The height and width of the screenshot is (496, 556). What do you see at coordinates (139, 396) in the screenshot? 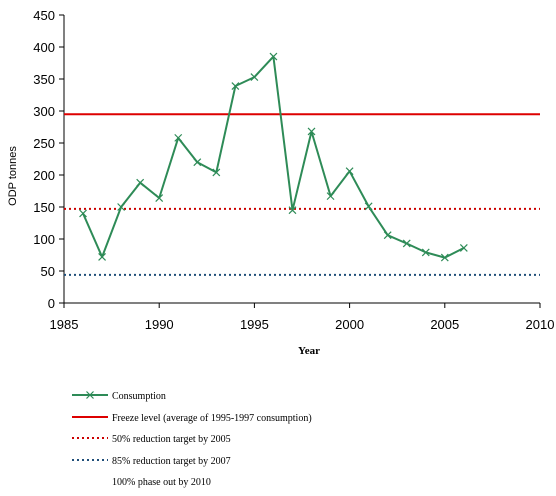
I see `legend-label: Consumption` at bounding box center [139, 396].